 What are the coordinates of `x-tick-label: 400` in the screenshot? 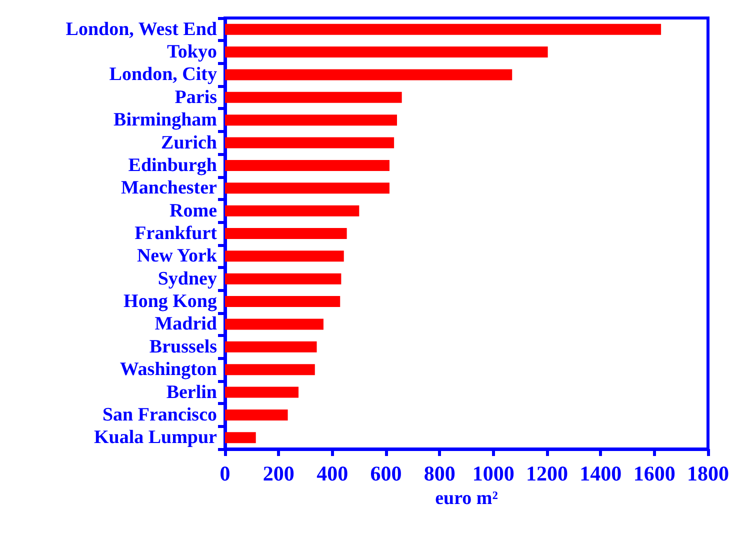 It's located at (332, 474).